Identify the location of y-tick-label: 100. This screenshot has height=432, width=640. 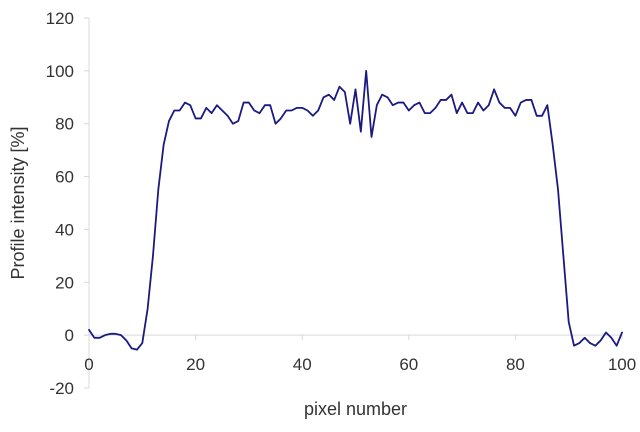
(60, 71).